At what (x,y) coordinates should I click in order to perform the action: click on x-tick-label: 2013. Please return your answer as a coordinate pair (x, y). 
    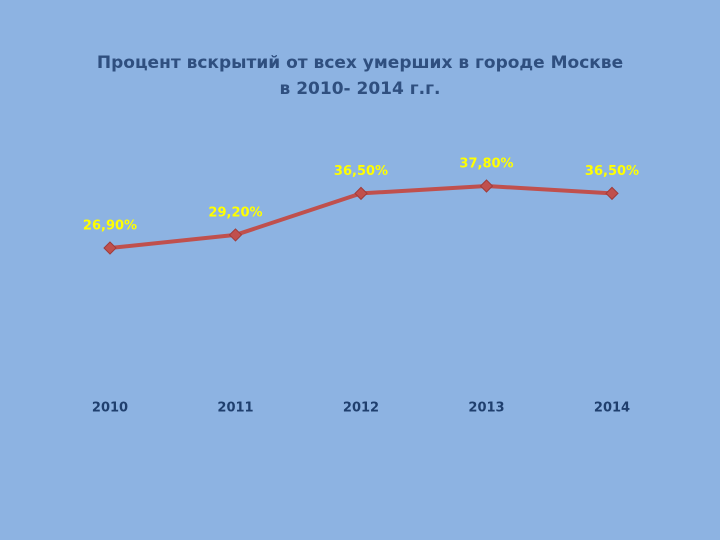
    Looking at the image, I should click on (486, 408).